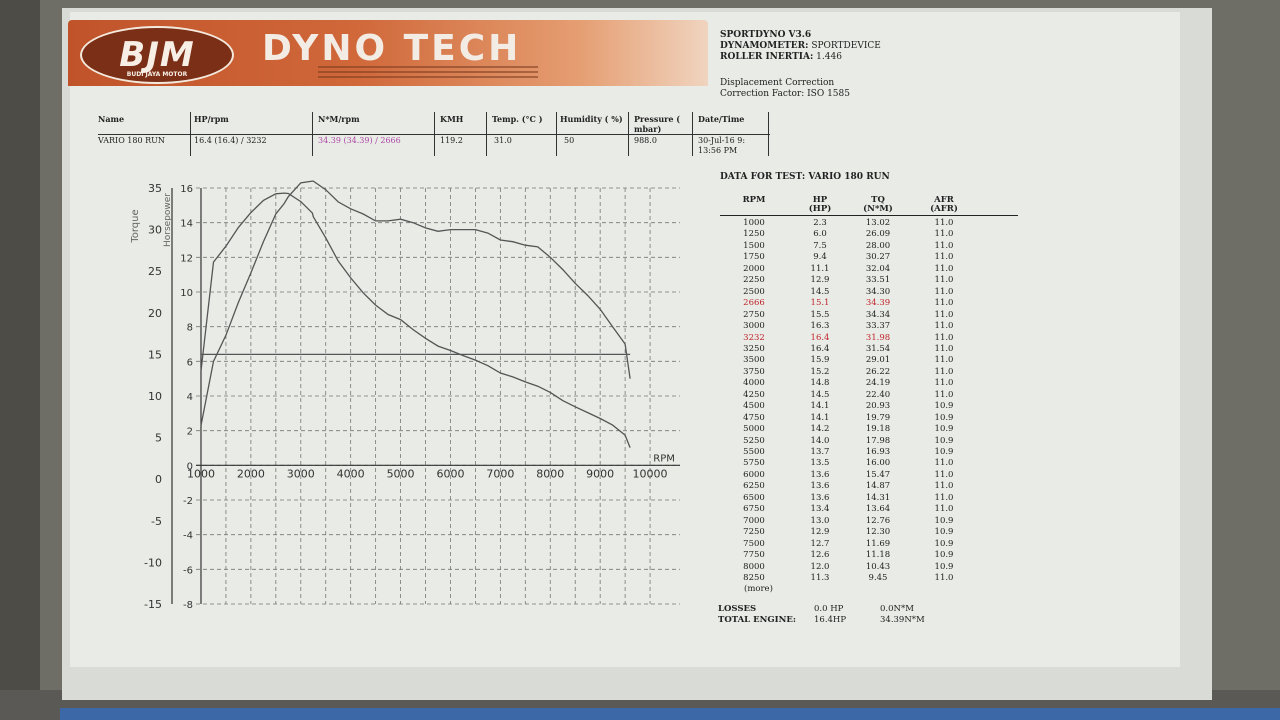 This screenshot has width=1280, height=720. Describe the element at coordinates (850, 339) in the screenshot. I see `table-row: 3232 16.4 31.98 11.0` at that location.